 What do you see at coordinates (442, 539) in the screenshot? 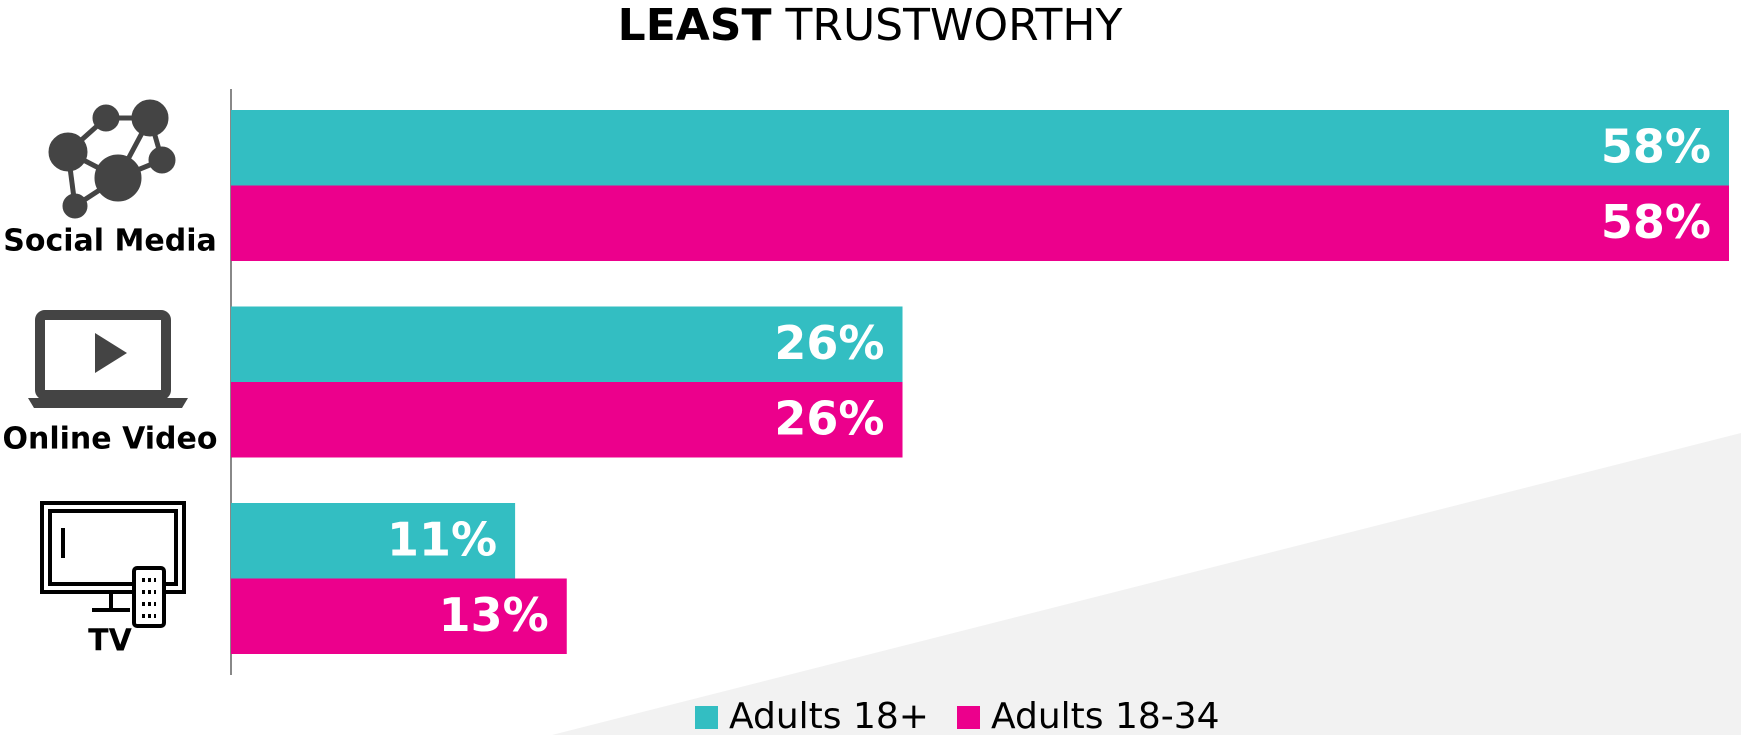
I see `value-label: 11%` at bounding box center [442, 539].